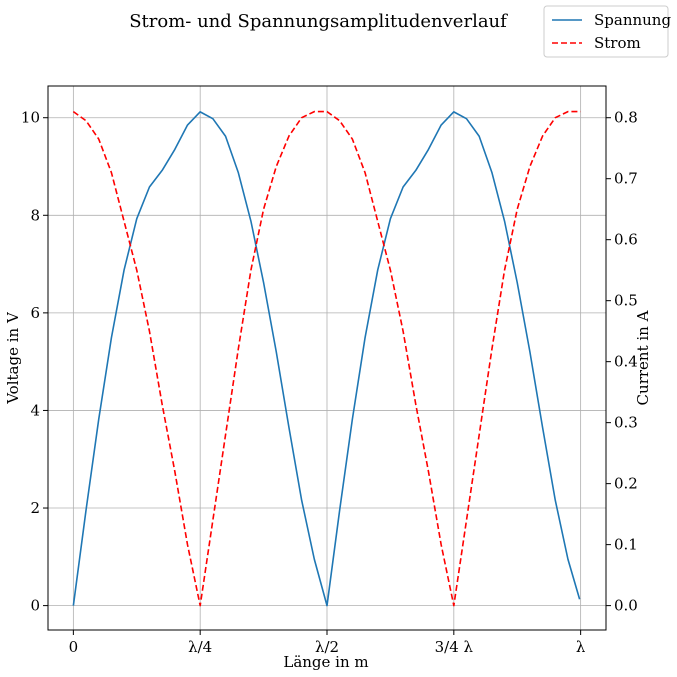  I want to click on x-tick-label: 3/4 λ, so click(454, 647).